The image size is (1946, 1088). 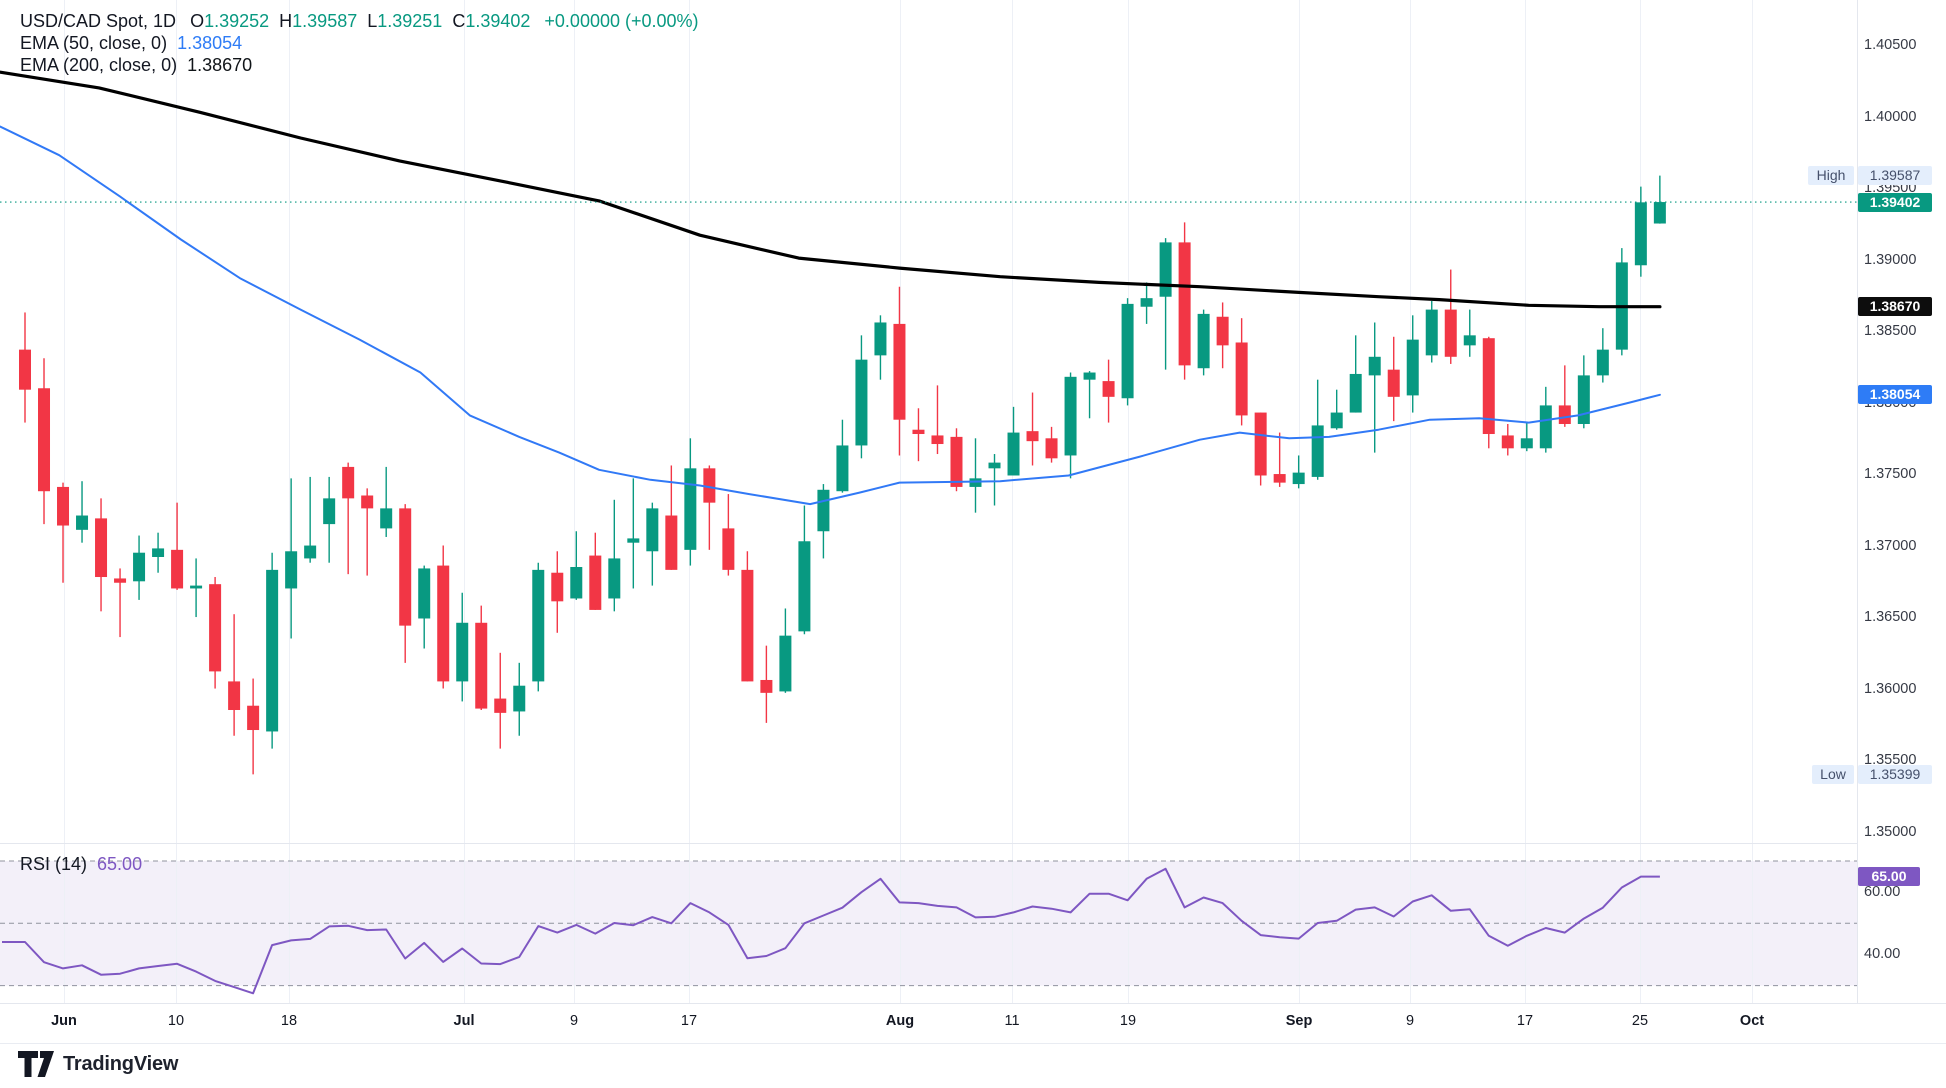 What do you see at coordinates (359, 43) in the screenshot?
I see `legend-row-ema50: EMA (50, close, 0) 1.38054` at bounding box center [359, 43].